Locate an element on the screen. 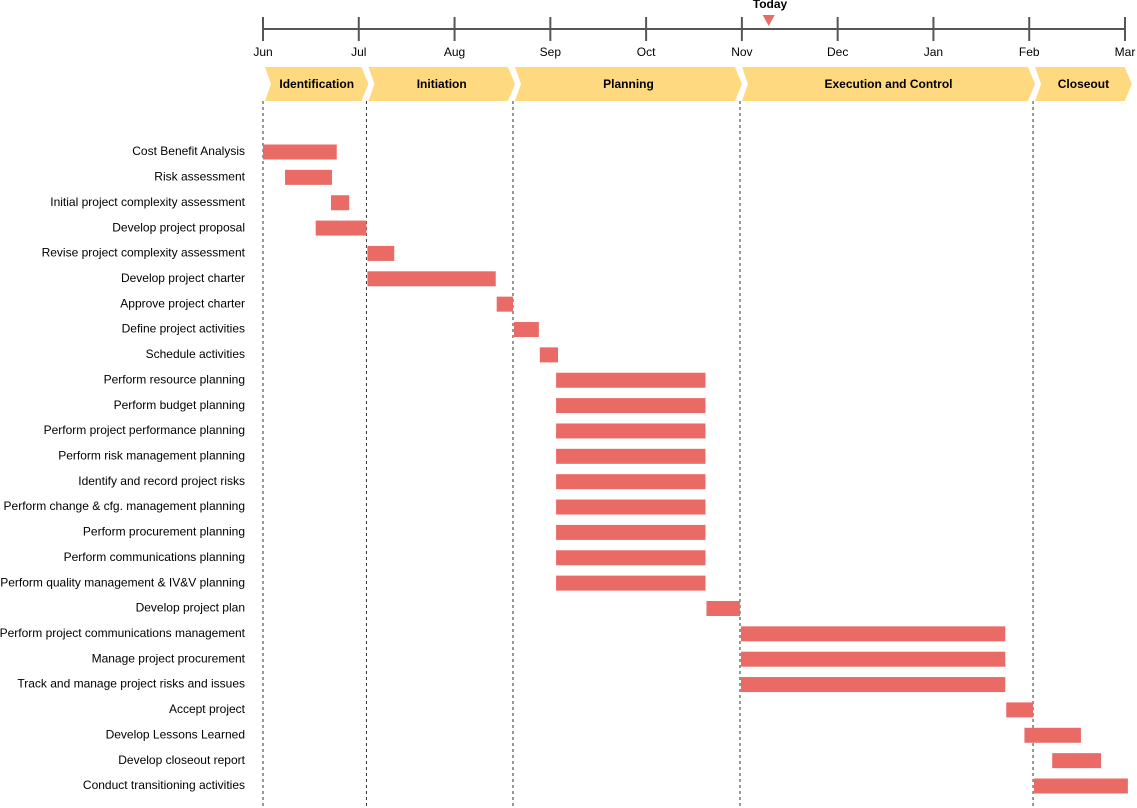  task-label: Identify and record project risks is located at coordinates (161, 481).